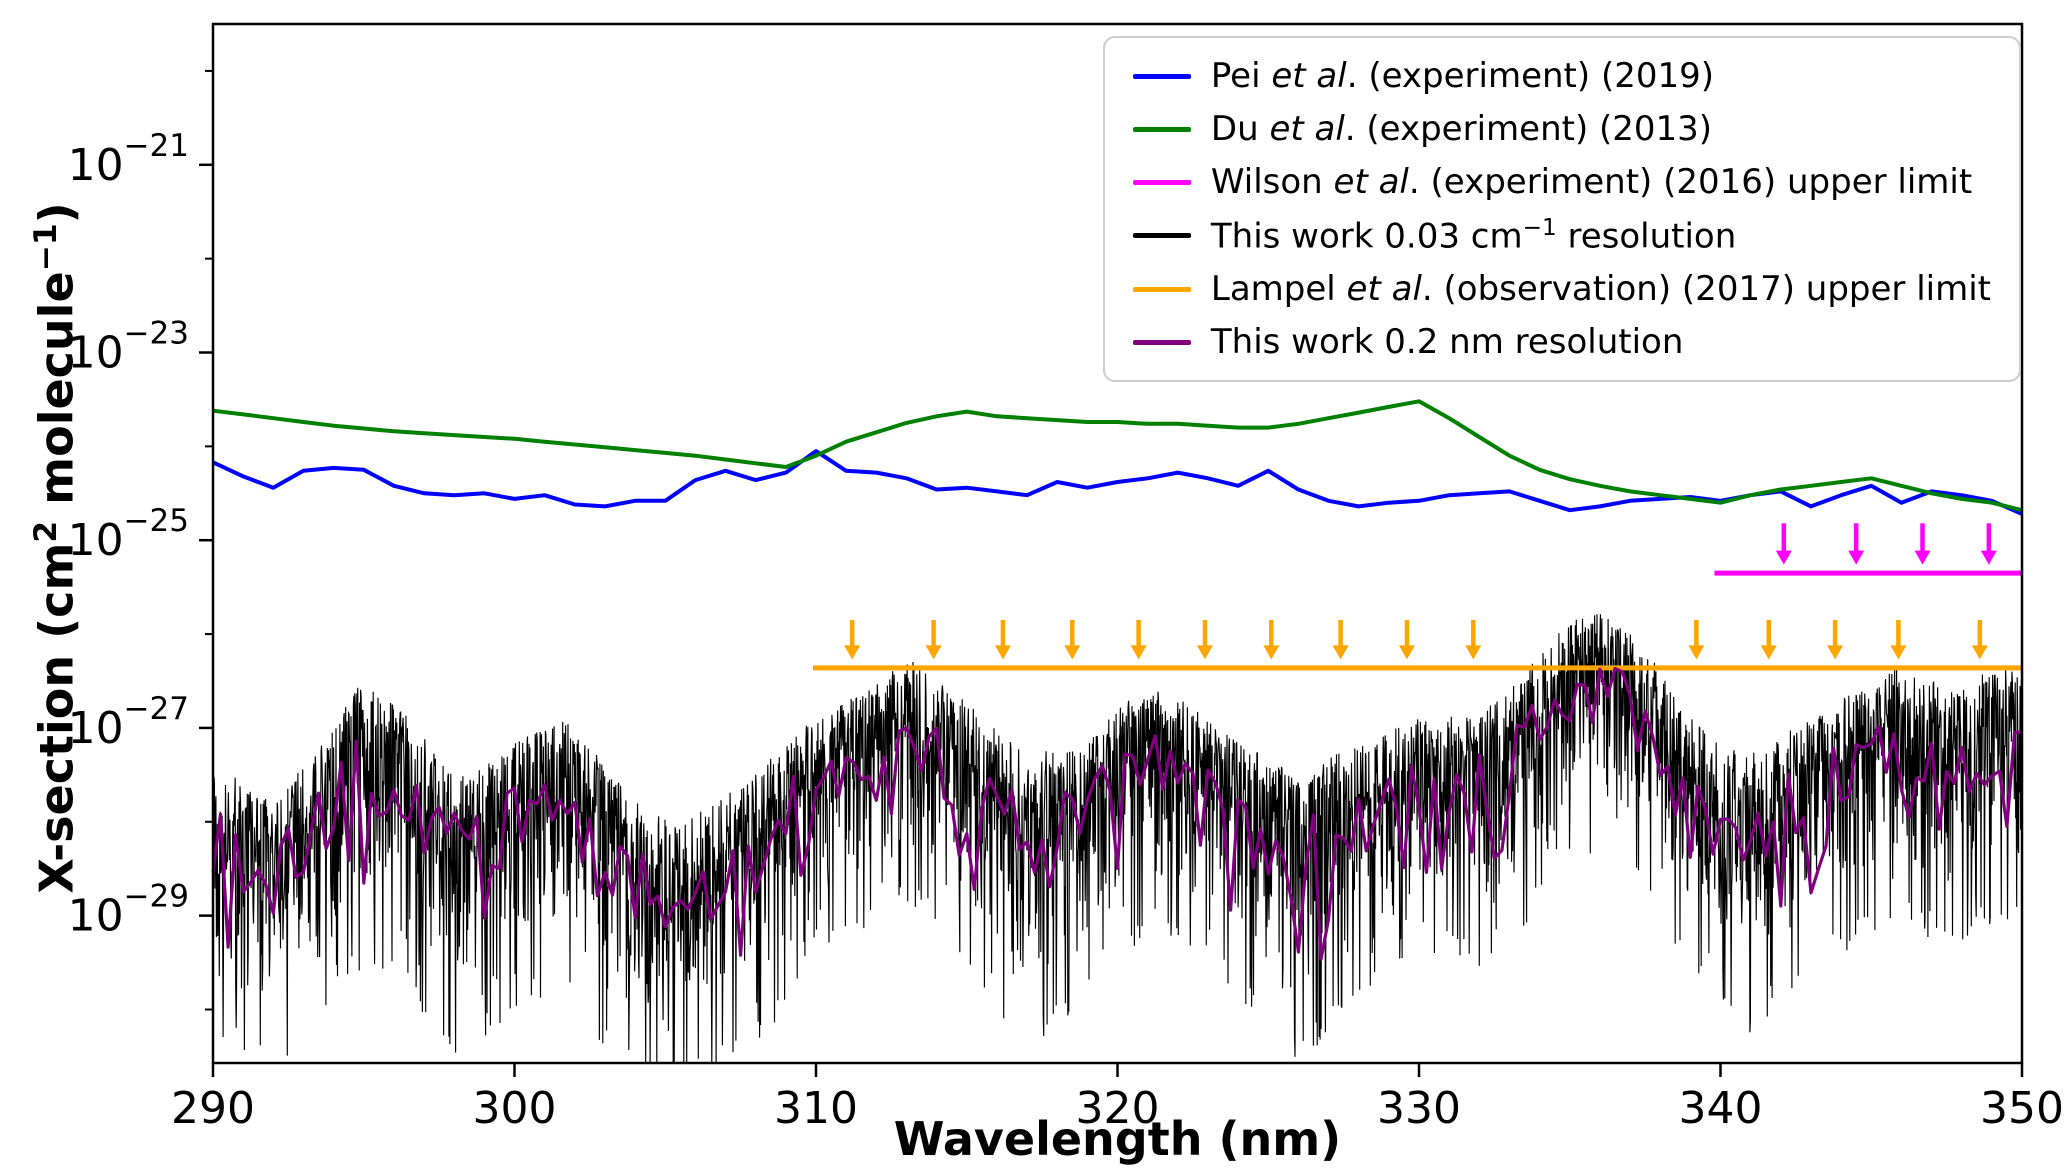  Describe the element at coordinates (128, 722) in the screenshot. I see `y-tick-label: 10−27` at that location.